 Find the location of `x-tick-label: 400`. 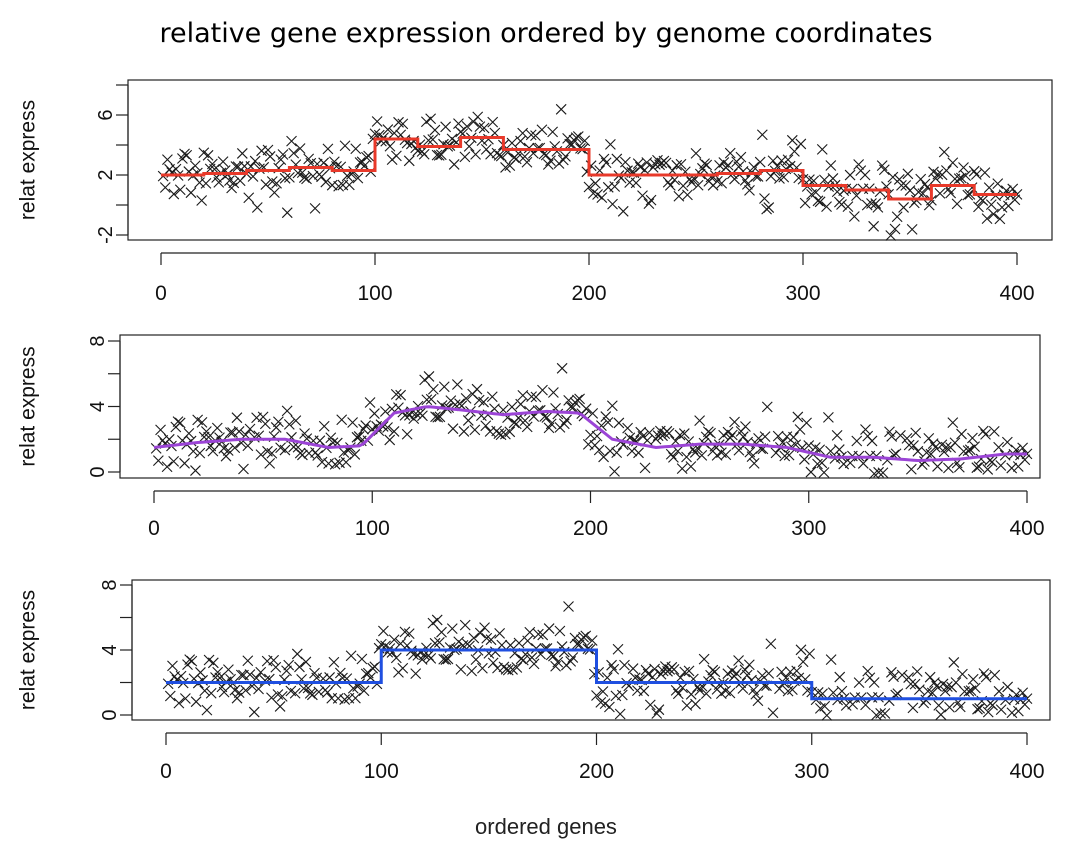

x-tick-label: 400 is located at coordinates (1026, 528).